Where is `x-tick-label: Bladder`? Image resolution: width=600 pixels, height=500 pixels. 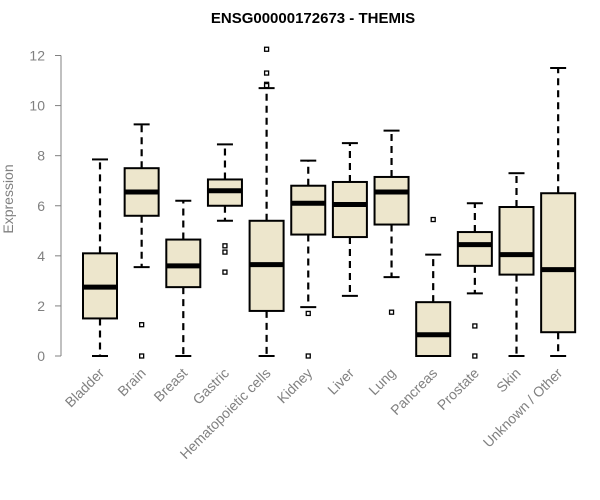 x-tick-label: Bladder is located at coordinates (85, 388).